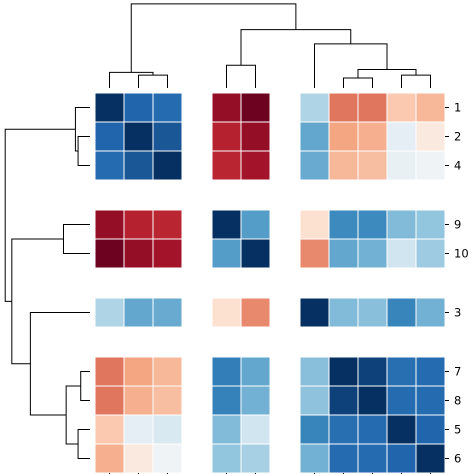 The image size is (474, 474). Describe the element at coordinates (270, 45) in the screenshot. I see `column-dendrogram` at that location.